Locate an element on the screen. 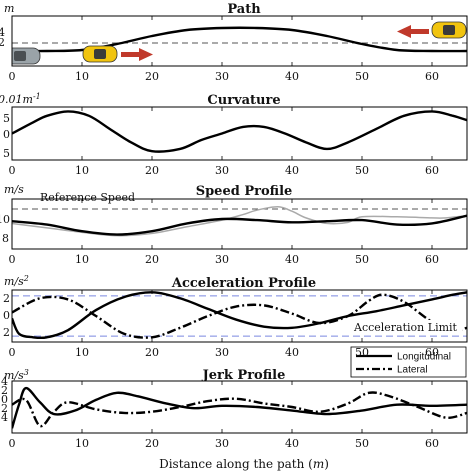 Image resolution: width=474 pixels, height=474 pixels. panel-title: Curvature is located at coordinates (243, 100).